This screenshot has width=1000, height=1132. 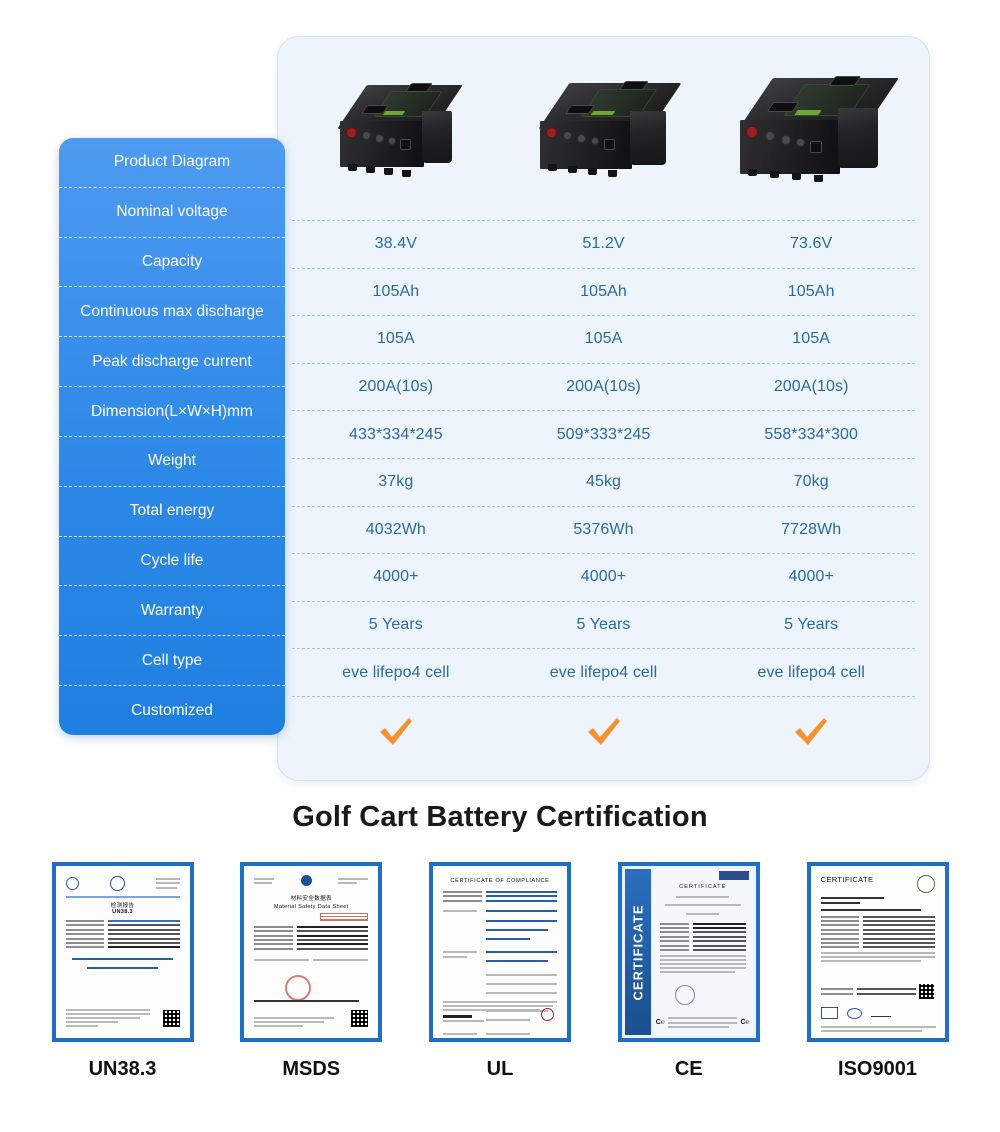 What do you see at coordinates (811, 625) in the screenshot?
I see `value-warranty-3: 5 Years` at bounding box center [811, 625].